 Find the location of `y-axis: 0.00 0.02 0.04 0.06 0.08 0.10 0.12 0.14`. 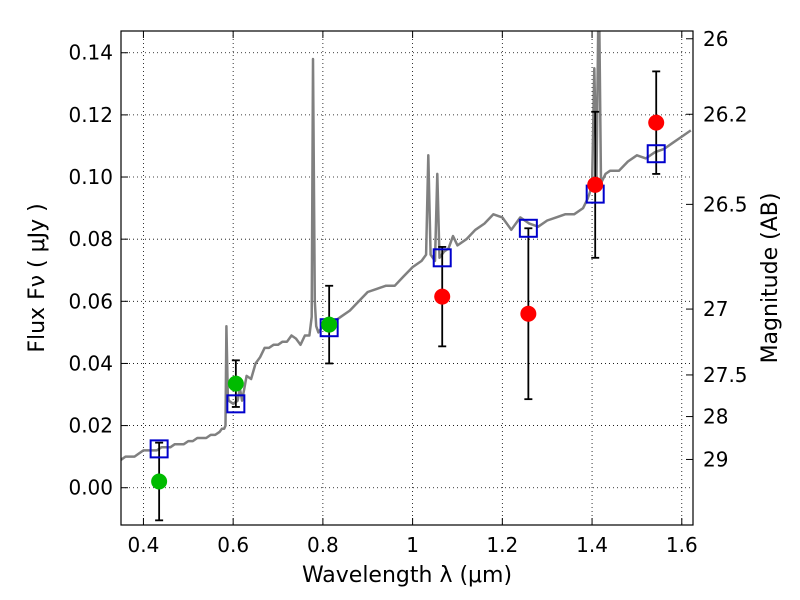

y-axis: 0.00 0.02 0.04 0.06 0.08 0.10 0.12 0.14 is located at coordinates (98, 270).